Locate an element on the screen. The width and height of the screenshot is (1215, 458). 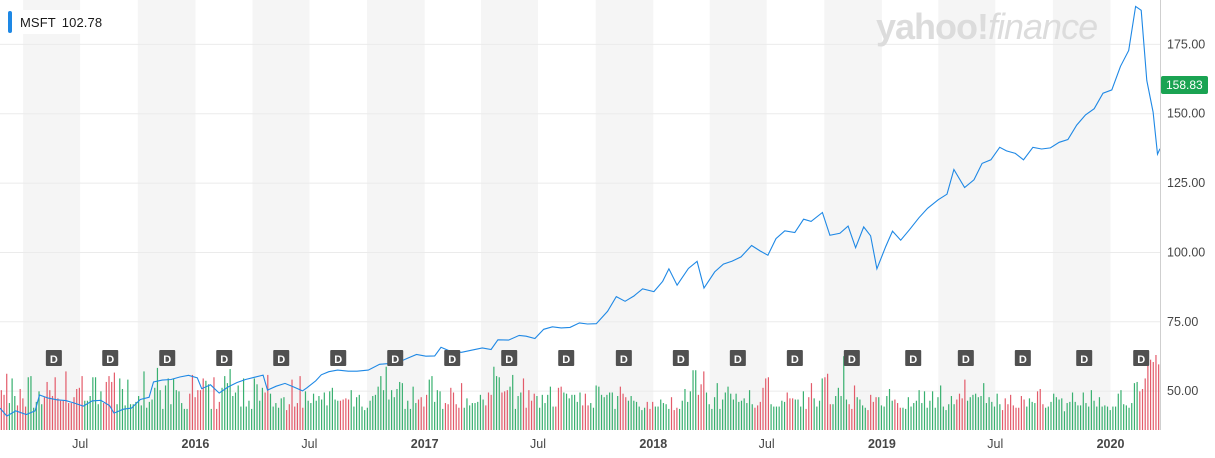
legend-color-swatch is located at coordinates (10, 22).